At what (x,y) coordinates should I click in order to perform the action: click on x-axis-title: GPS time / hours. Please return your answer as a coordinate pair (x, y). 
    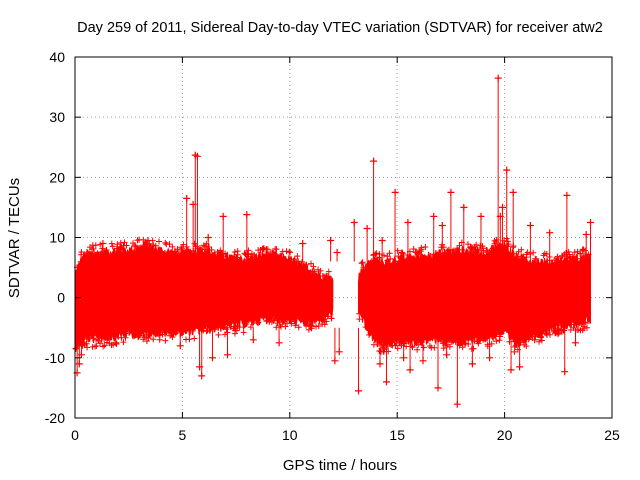
    Looking at the image, I should click on (340, 465).